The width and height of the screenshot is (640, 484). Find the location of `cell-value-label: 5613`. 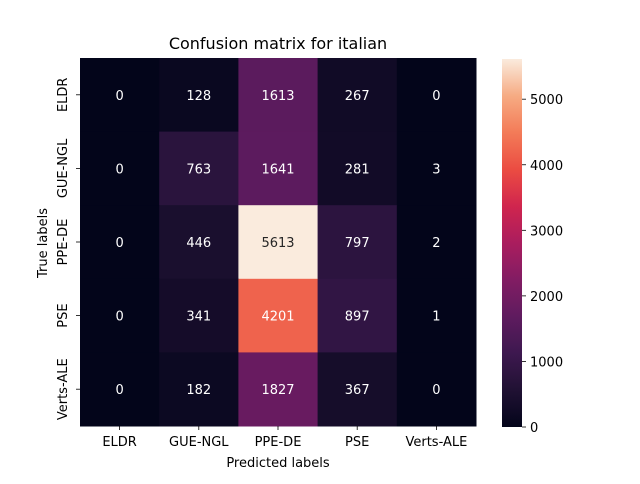

cell-value-label: 5613 is located at coordinates (277, 243).